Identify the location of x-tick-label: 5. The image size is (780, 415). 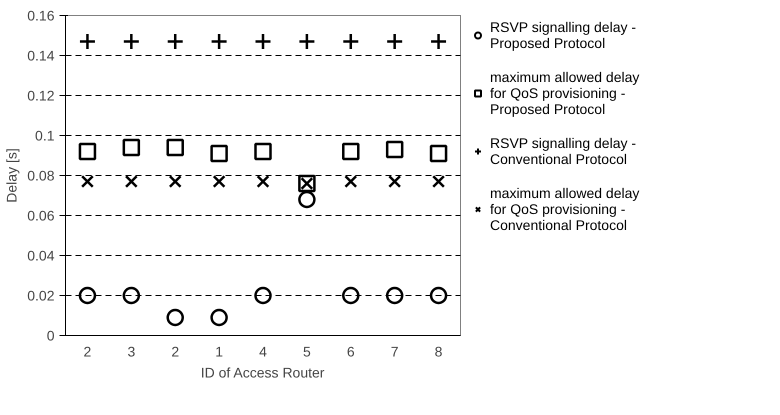
(306, 352).